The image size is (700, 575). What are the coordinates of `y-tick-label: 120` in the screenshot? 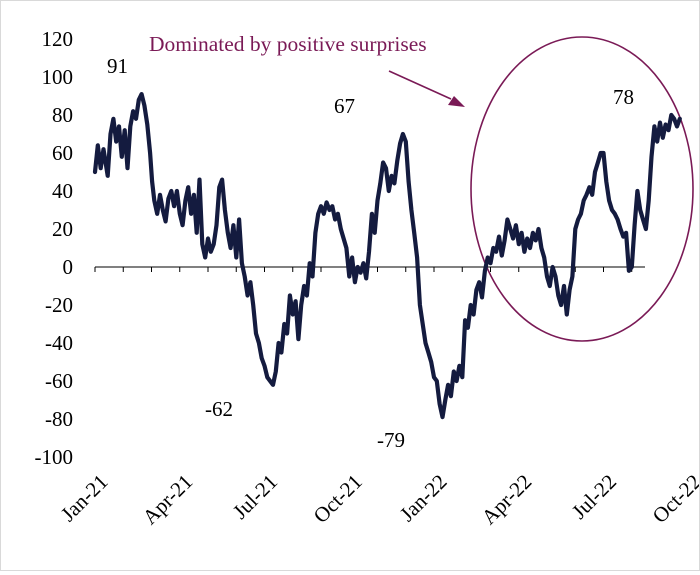 It's located at (58, 39).